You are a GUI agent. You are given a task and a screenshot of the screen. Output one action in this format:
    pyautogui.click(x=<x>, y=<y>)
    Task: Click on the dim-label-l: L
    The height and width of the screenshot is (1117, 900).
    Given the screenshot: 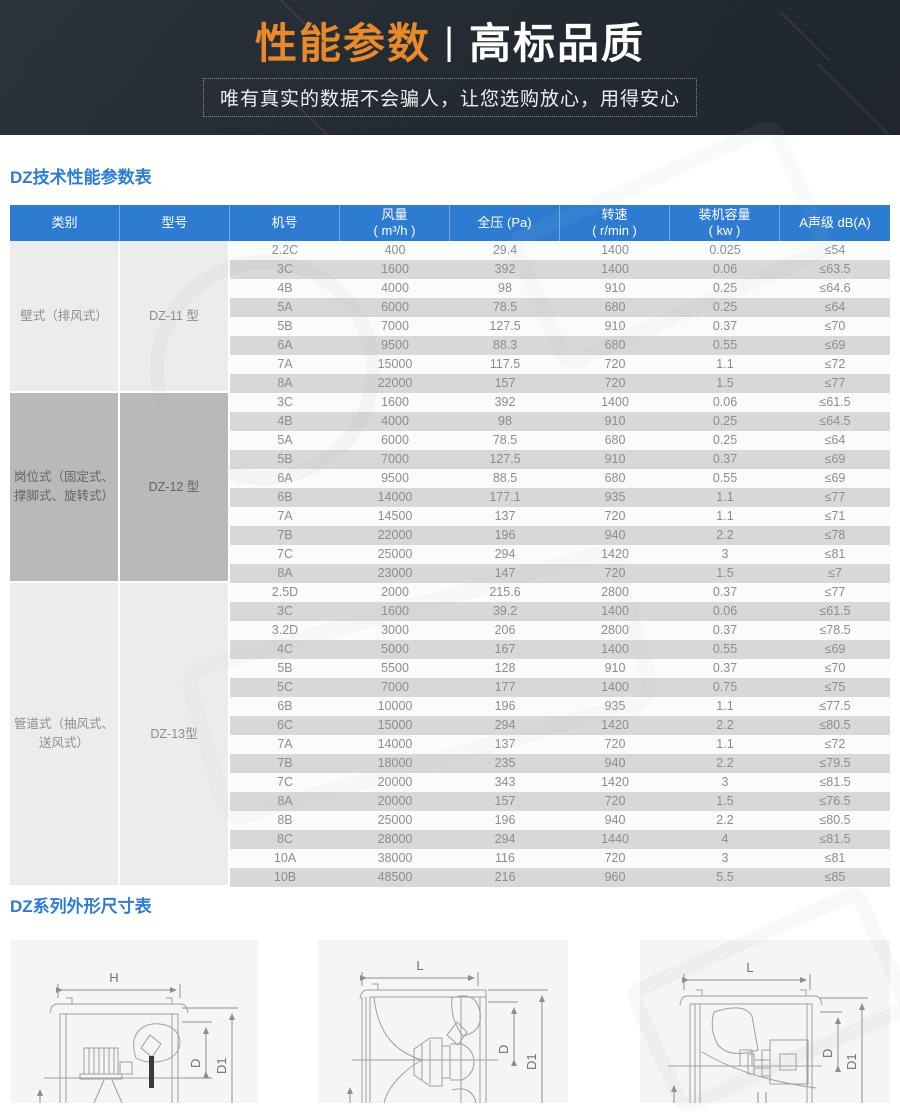 What is the action you would take?
    pyautogui.click(x=749, y=967)
    